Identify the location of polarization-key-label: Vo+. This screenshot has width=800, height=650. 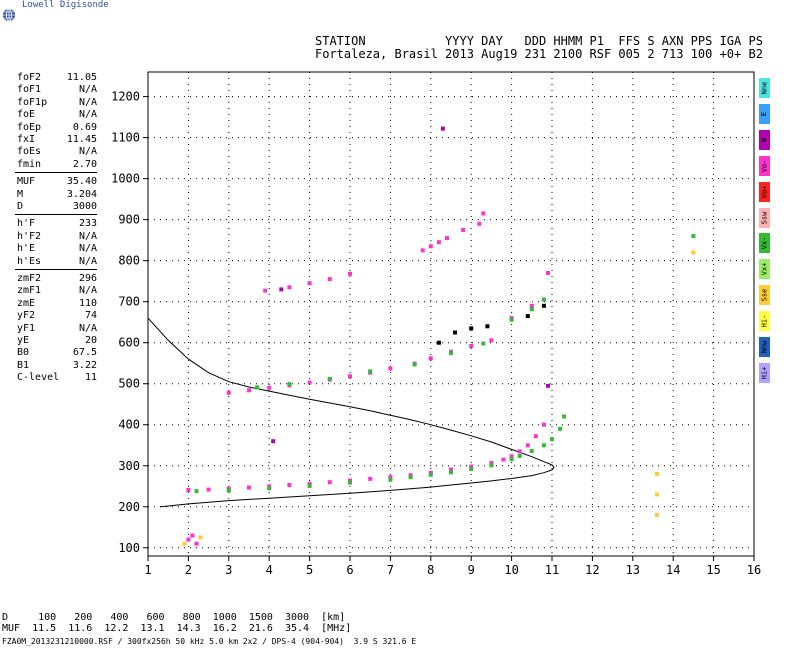
(764, 191).